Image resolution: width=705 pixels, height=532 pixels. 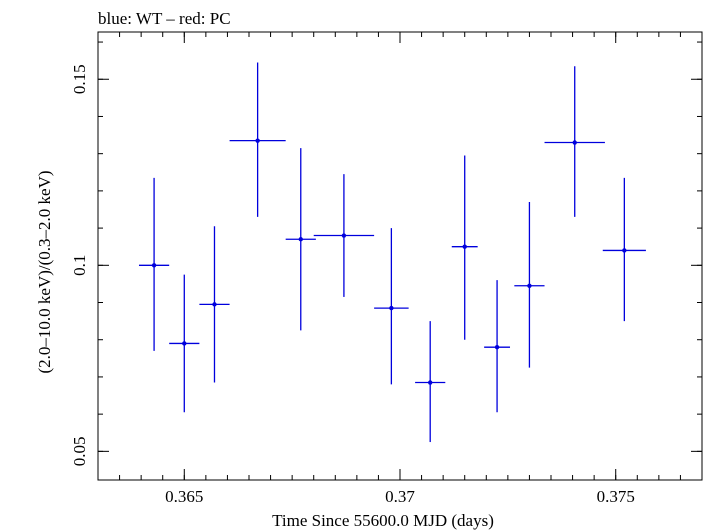 What do you see at coordinates (400, 496) in the screenshot?
I see `x-tick-label: 0.37` at bounding box center [400, 496].